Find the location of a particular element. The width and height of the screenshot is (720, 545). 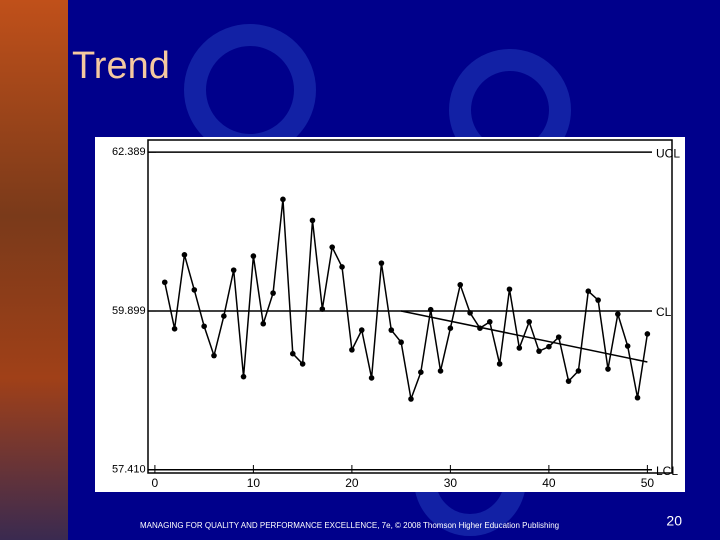

page-number: 20 is located at coordinates (674, 521).